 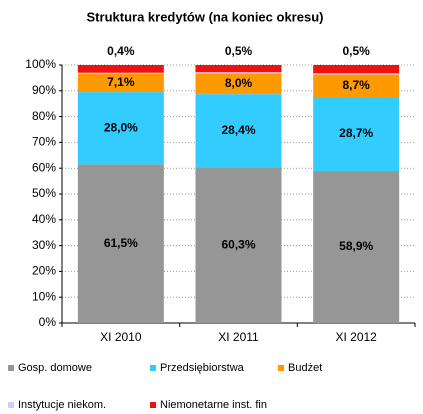 What do you see at coordinates (305, 368) in the screenshot?
I see `legend-label: Budżet` at bounding box center [305, 368].